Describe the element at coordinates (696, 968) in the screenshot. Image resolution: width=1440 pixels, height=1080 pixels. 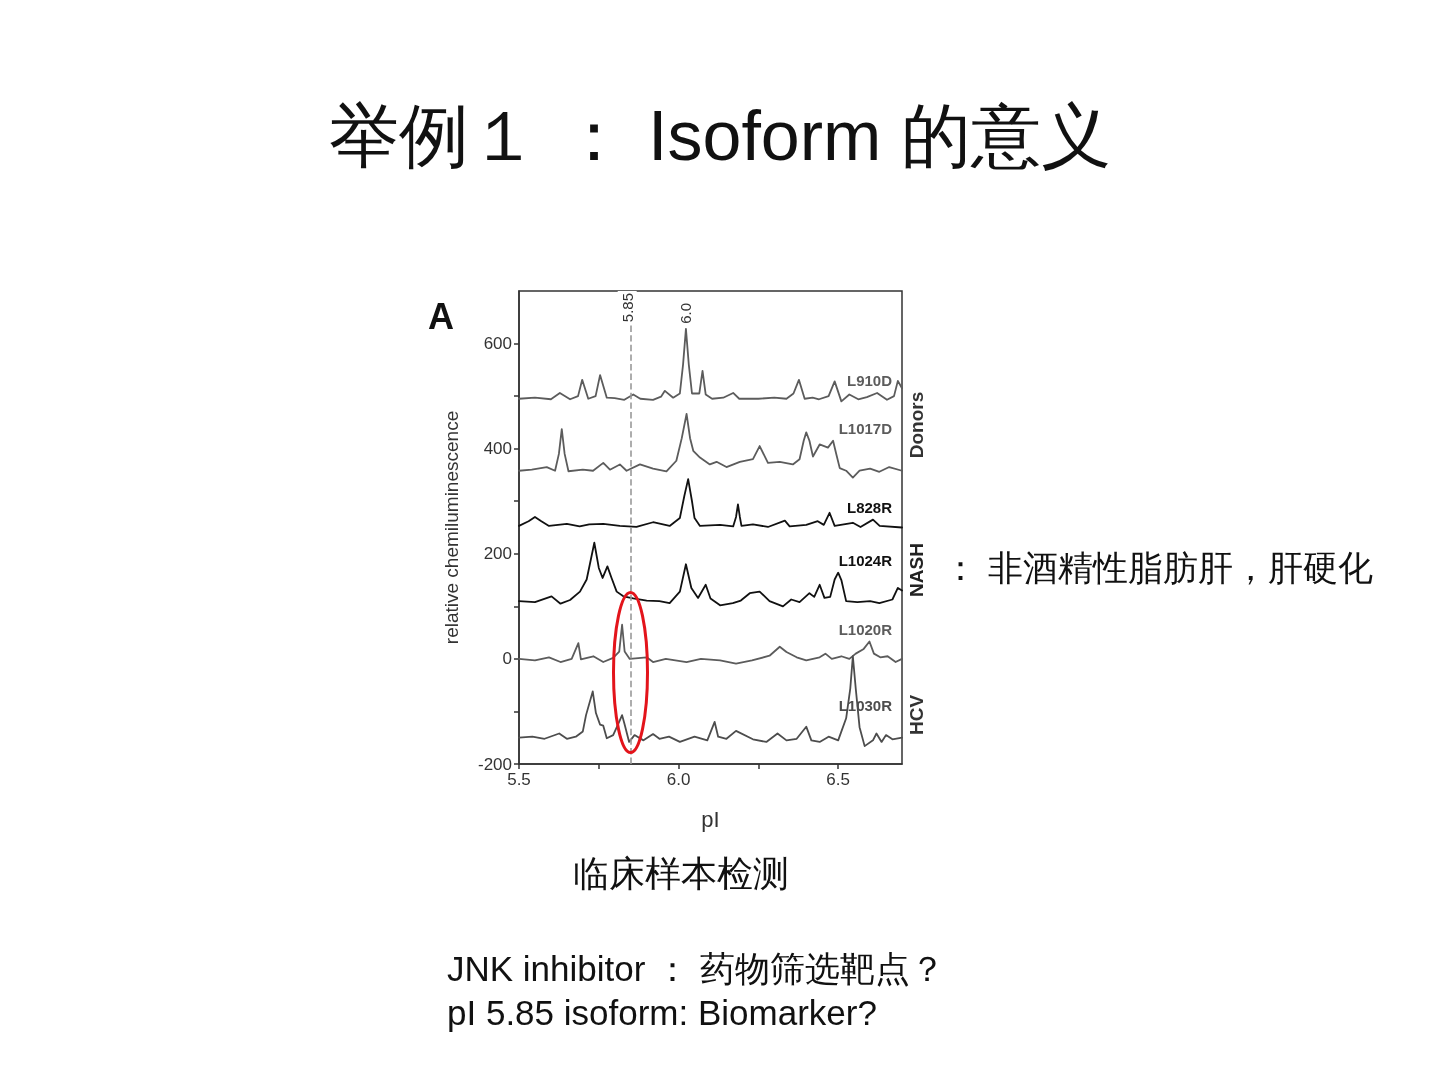
I see `text: JNK inhibitor ： 药物筛选靶点？` at that location.